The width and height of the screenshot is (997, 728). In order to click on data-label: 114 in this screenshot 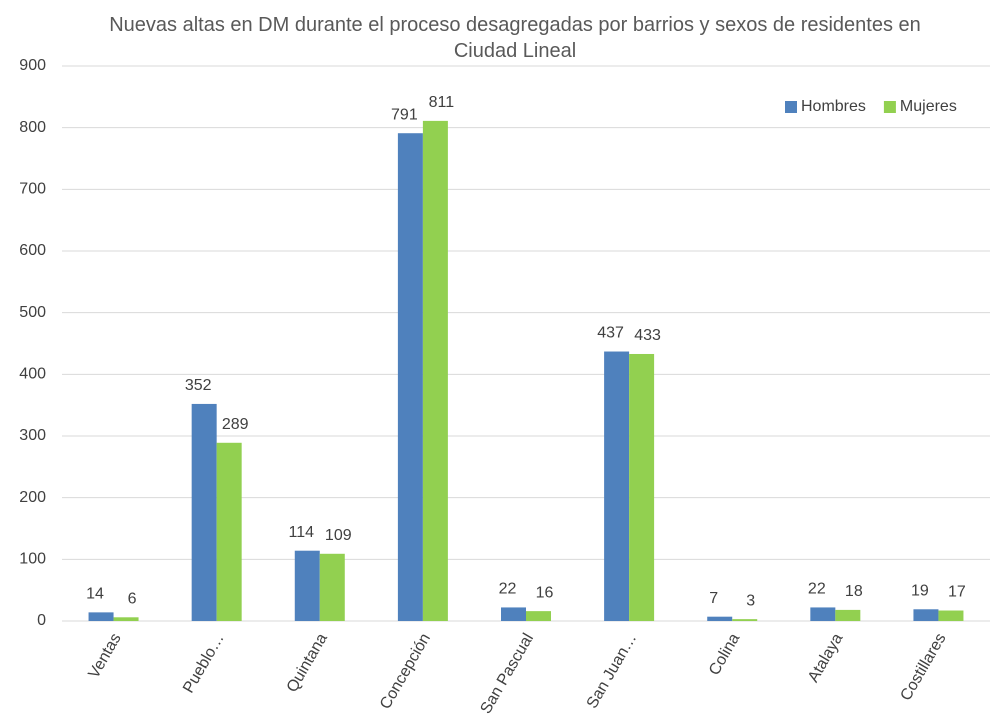, I will do `click(302, 532)`.